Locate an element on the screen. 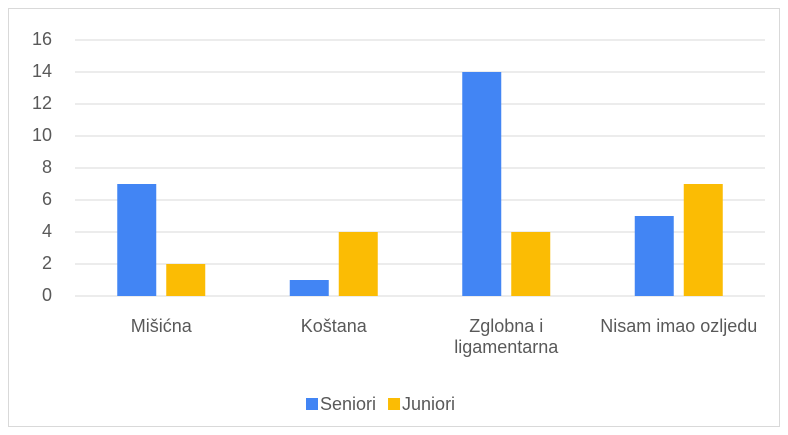 This screenshot has height=435, width=788. x-tick-label: Koštana is located at coordinates (333, 326).